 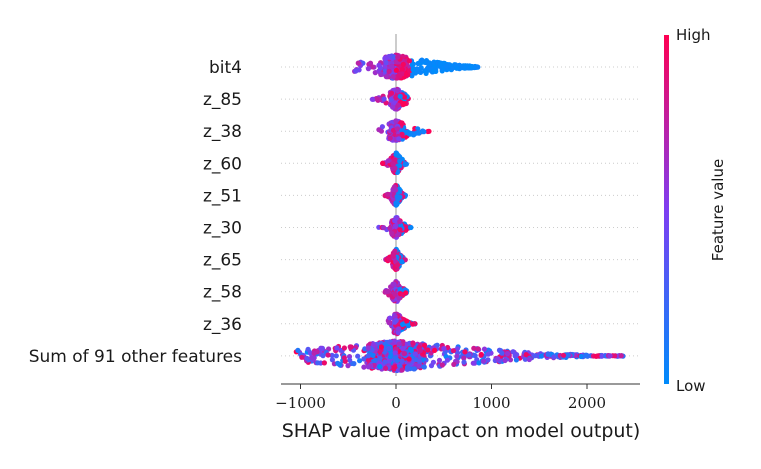 What do you see at coordinates (691, 386) in the screenshot?
I see `colorbar-low-label: Low` at bounding box center [691, 386].